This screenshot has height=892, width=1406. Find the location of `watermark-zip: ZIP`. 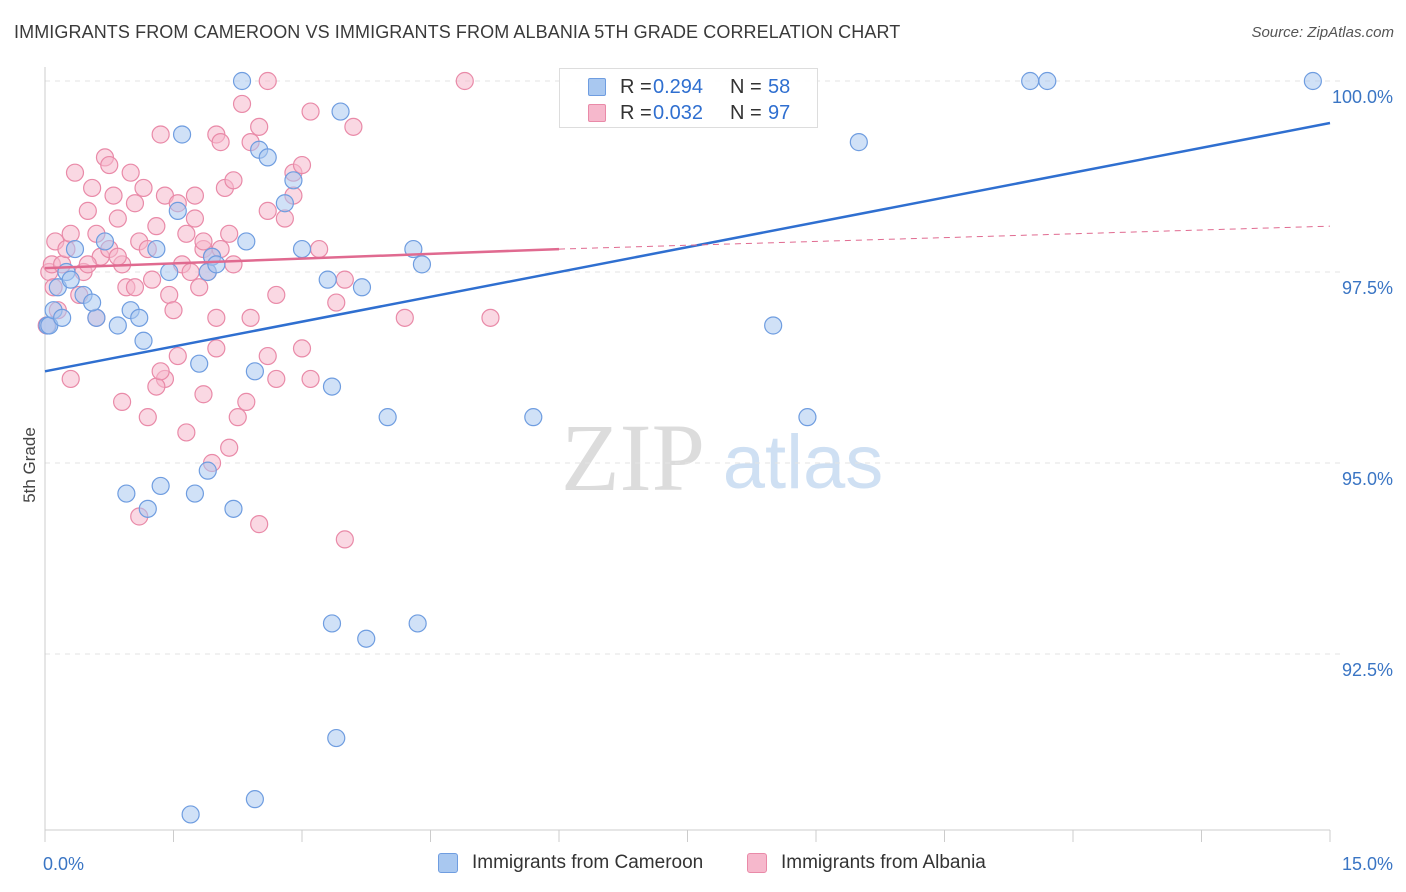

watermark-zip: ZIP is located at coordinates (633, 457).